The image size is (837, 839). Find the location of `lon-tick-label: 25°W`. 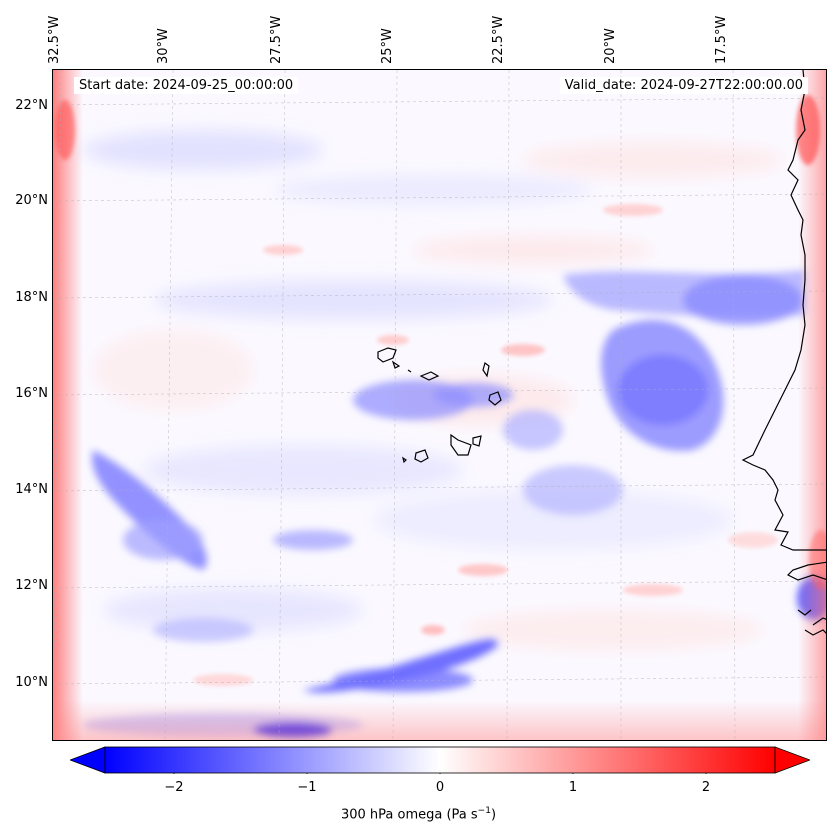

lon-tick-label: 25°W is located at coordinates (387, 46).